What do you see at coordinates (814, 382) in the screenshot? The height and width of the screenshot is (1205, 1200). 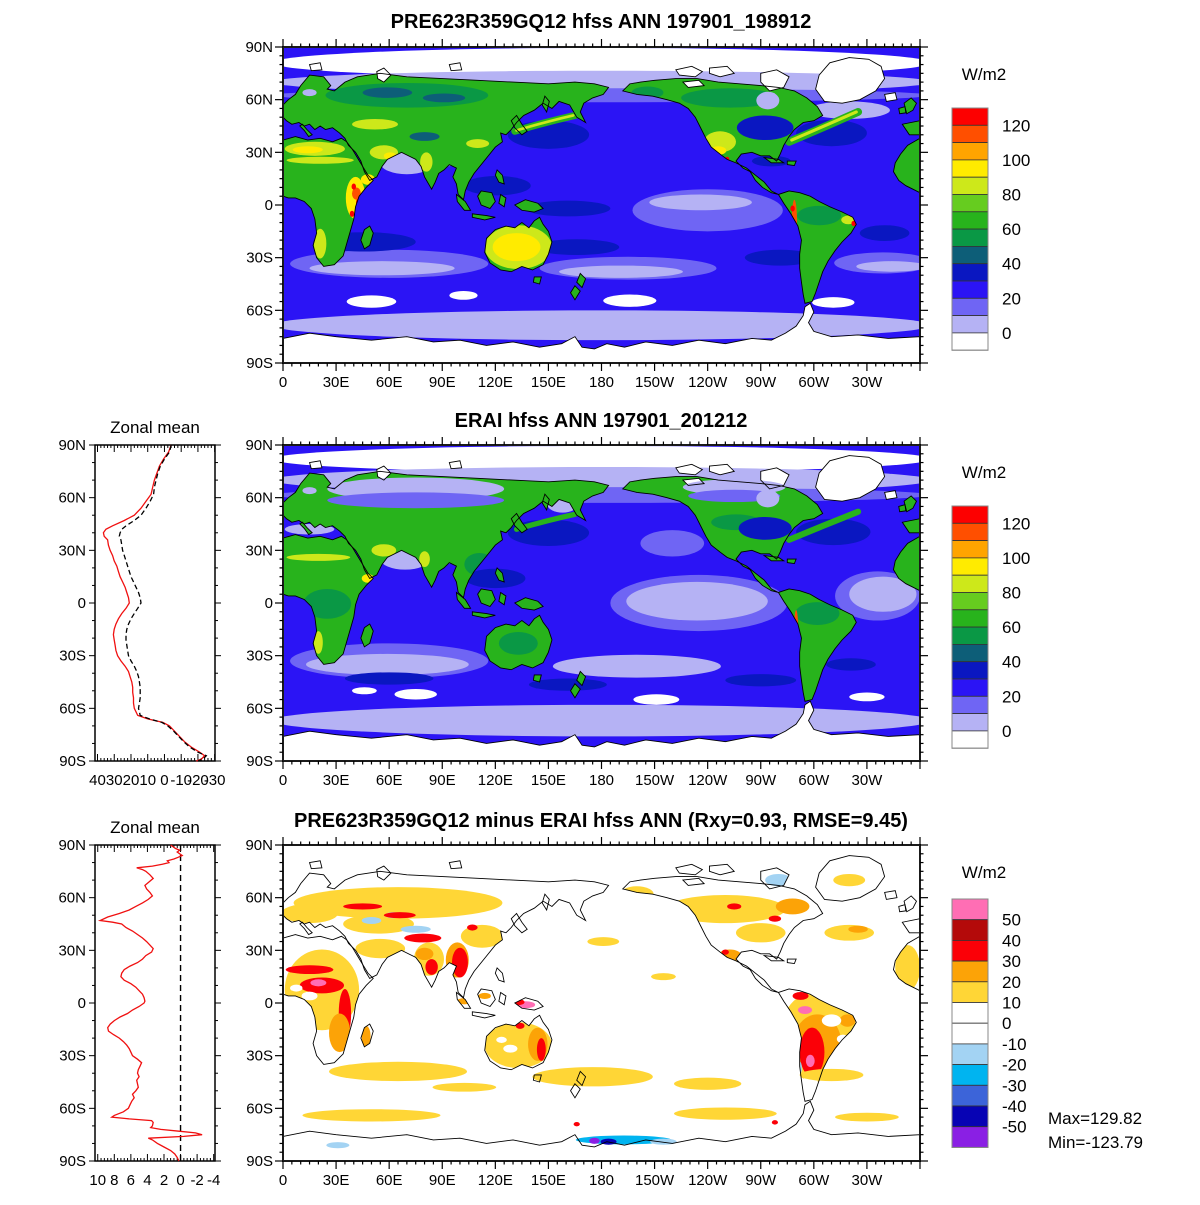 I see `lon-tick-label: 60W` at bounding box center [814, 382].